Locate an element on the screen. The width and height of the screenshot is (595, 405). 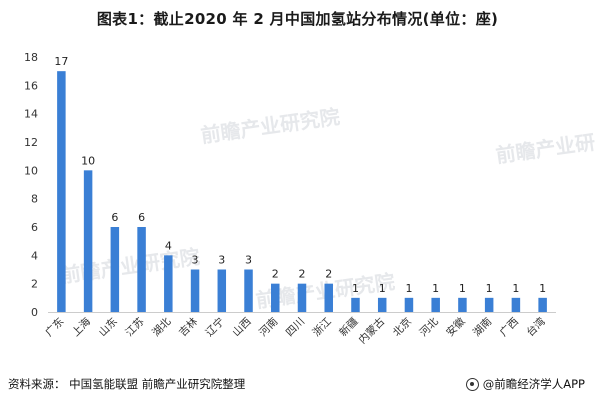
brand-text: @前瞻经济学人APP is located at coordinates (533, 384).